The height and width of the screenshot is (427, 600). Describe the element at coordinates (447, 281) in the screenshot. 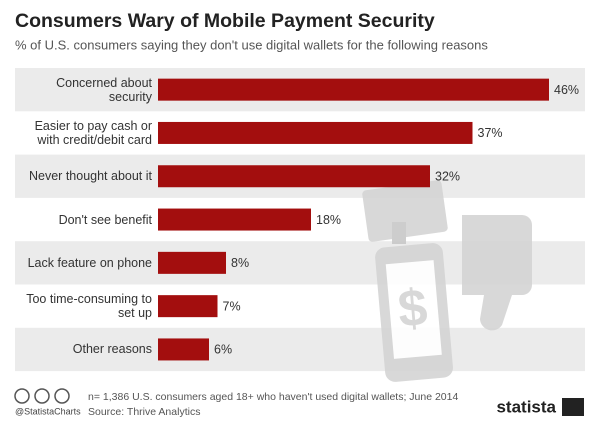

I see `illustration: $` at that location.